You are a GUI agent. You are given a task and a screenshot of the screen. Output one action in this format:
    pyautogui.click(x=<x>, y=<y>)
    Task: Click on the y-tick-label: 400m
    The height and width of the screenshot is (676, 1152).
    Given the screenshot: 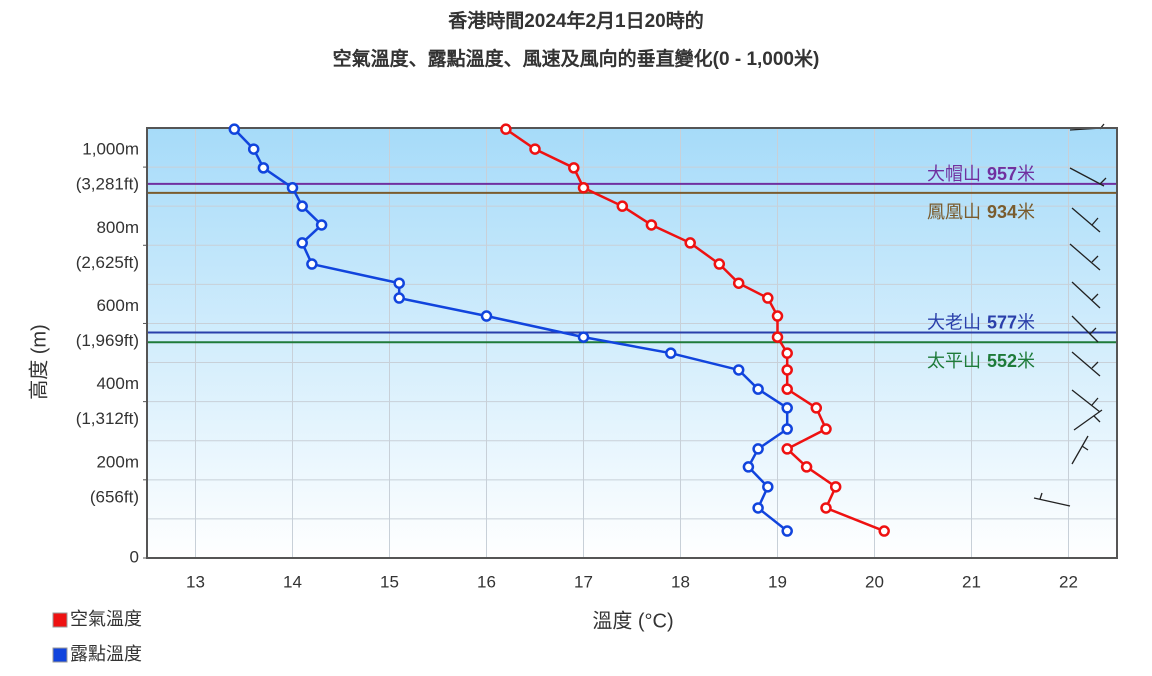 What is the action you would take?
    pyautogui.click(x=117, y=383)
    